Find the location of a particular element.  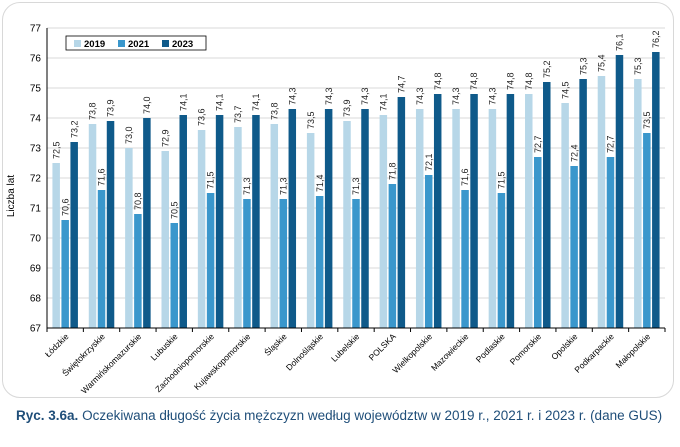

data-label: 70,6 is located at coordinates (65, 207).